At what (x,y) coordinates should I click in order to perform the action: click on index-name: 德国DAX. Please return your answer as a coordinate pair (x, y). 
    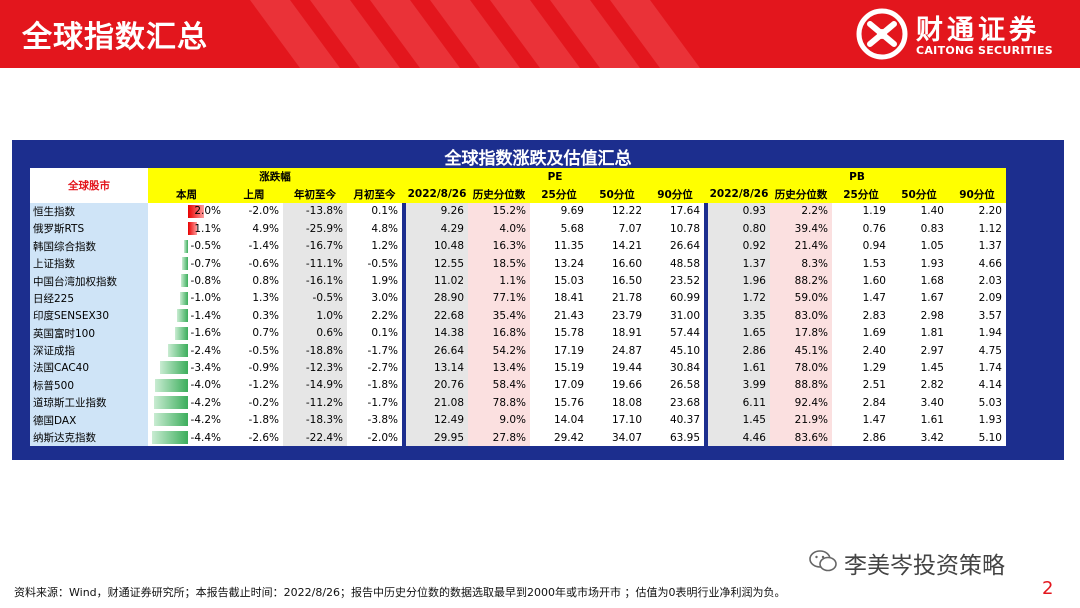
    Looking at the image, I should click on (89, 420).